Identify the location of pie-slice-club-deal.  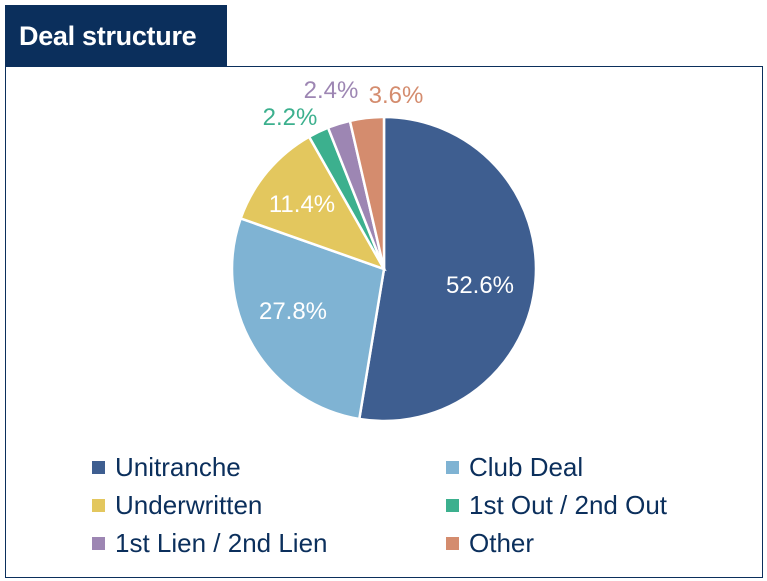
(308, 318).